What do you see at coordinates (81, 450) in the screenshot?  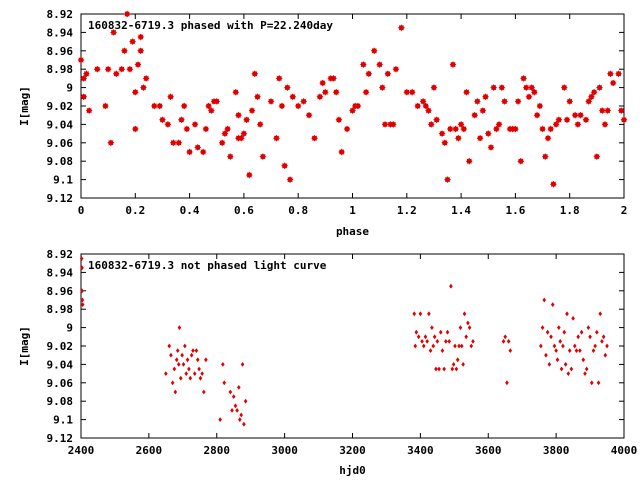 I see `x-tick-label: 2400` at bounding box center [81, 450].